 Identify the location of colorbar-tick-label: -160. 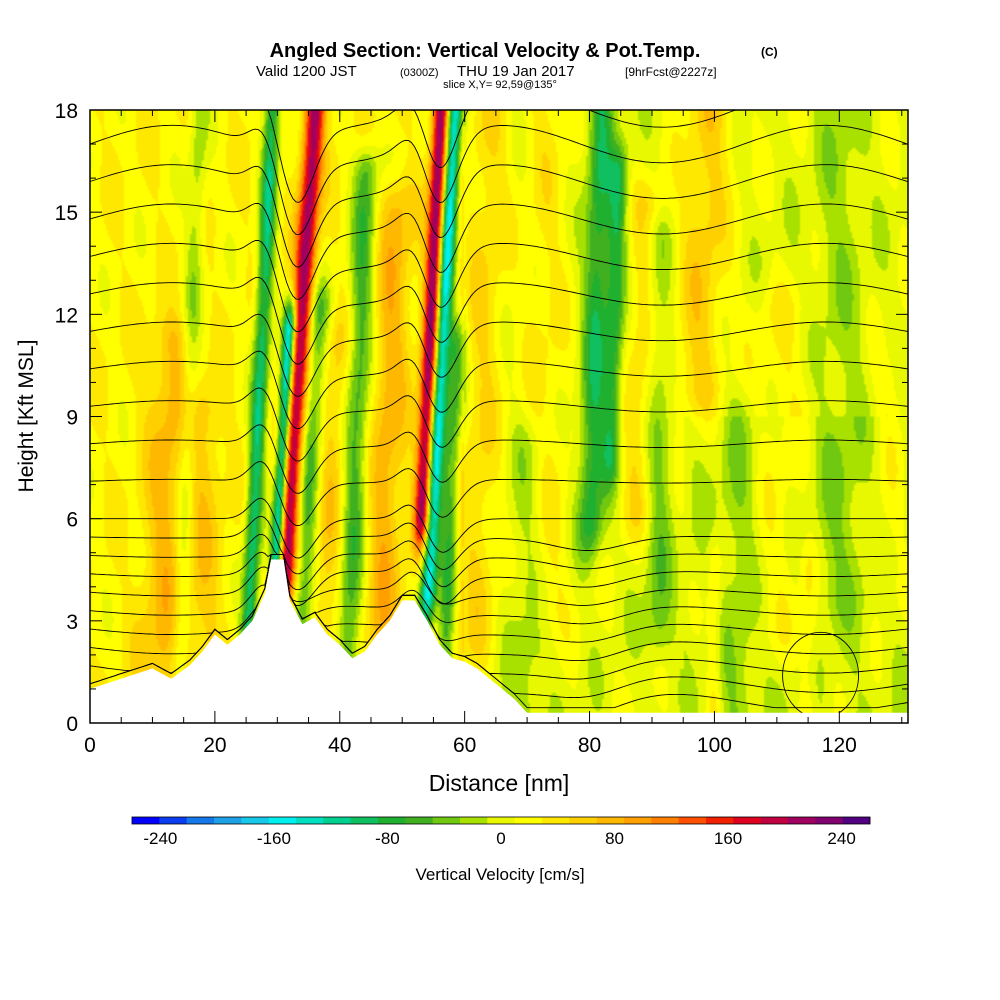
(274, 838).